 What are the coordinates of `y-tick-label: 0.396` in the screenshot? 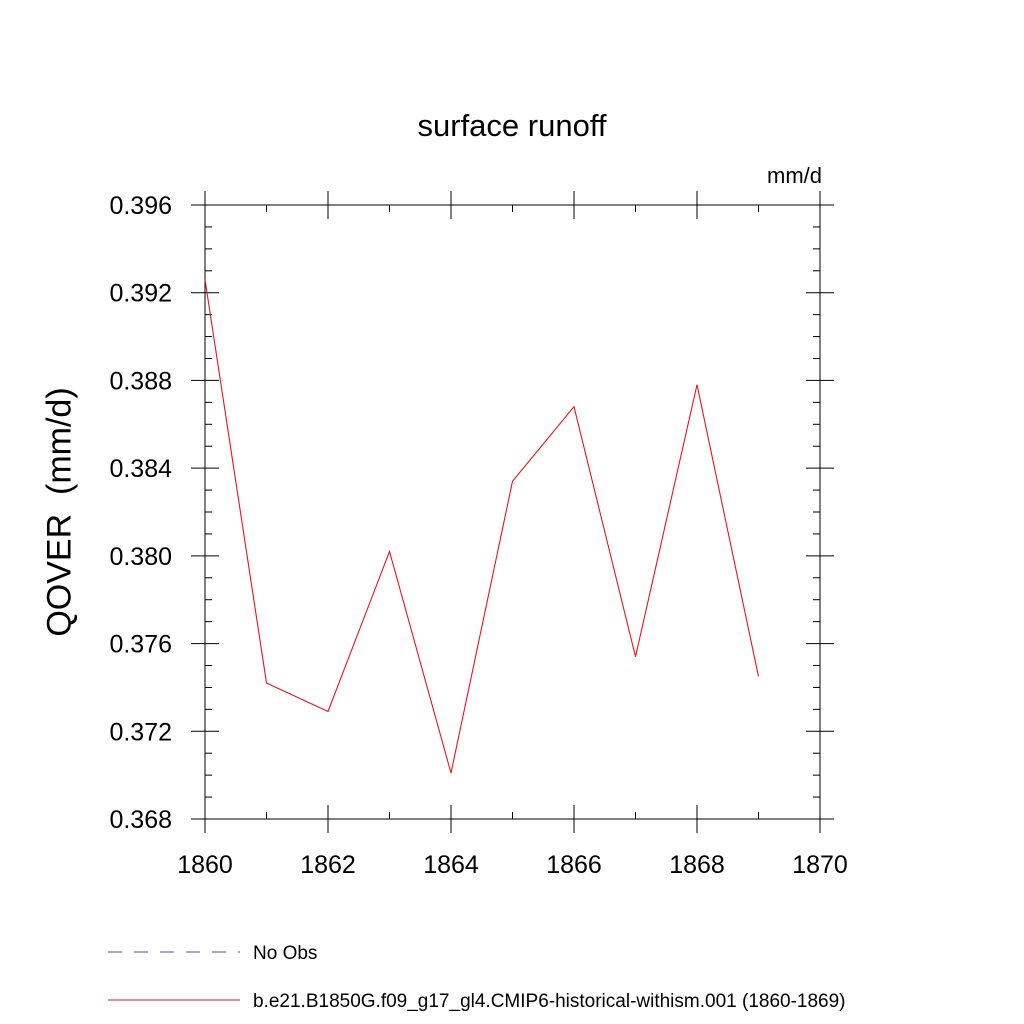 It's located at (140, 206).